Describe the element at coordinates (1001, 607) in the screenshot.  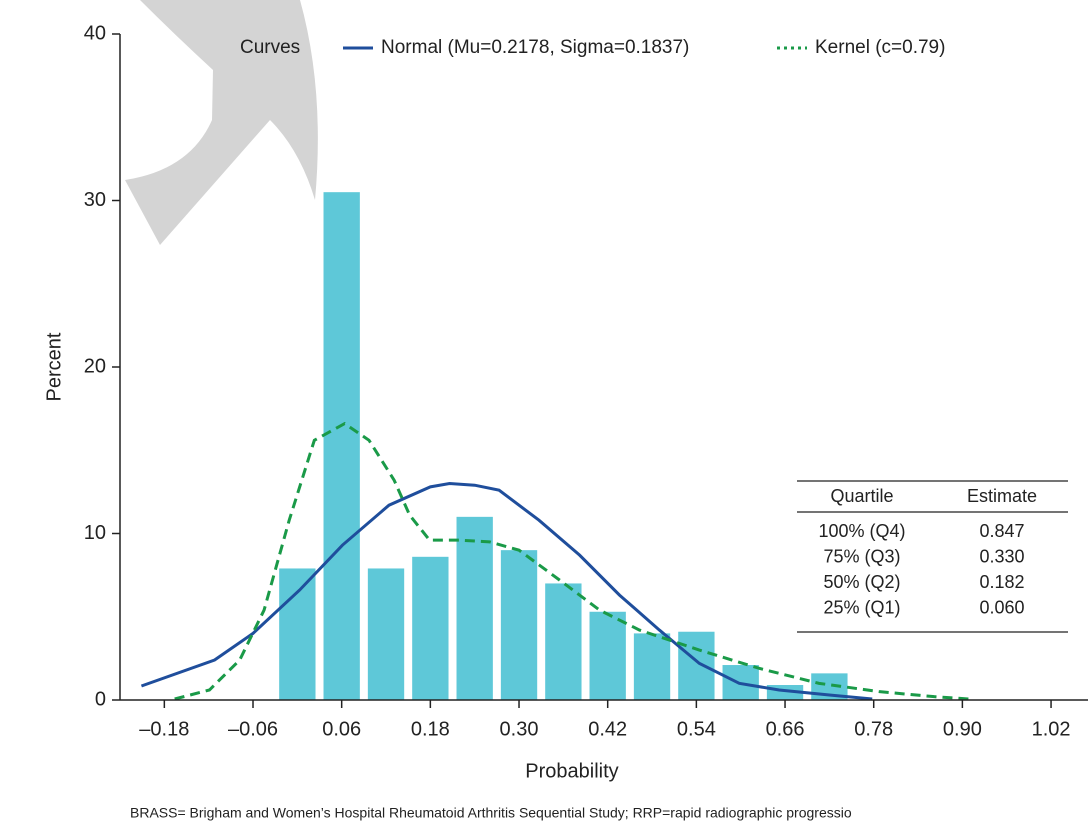
I see `table-cell: 0.060` at that location.